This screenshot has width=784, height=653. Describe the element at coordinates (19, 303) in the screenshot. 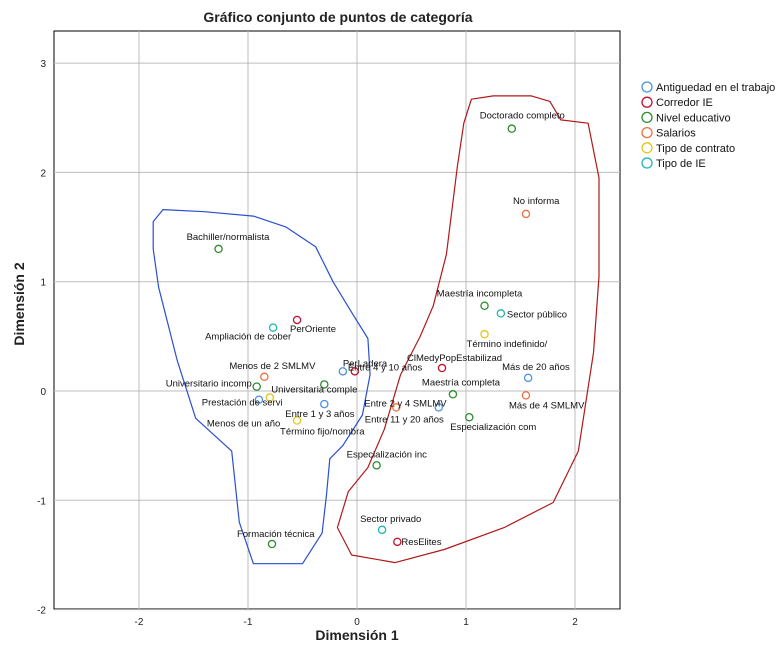

I see `y-axis-title: Dimensión 2` at that location.